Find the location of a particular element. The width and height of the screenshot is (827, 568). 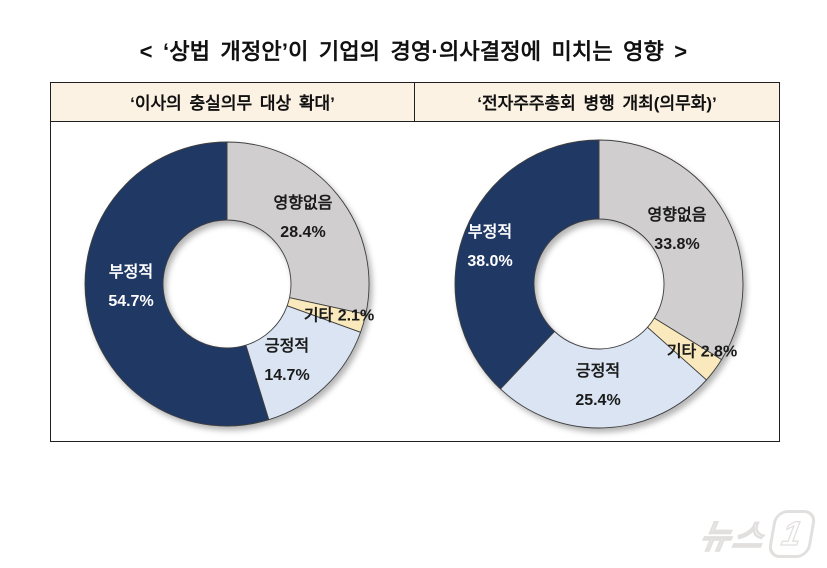

news1-watermark-logo: 뉴스 1 is located at coordinates (757, 534).